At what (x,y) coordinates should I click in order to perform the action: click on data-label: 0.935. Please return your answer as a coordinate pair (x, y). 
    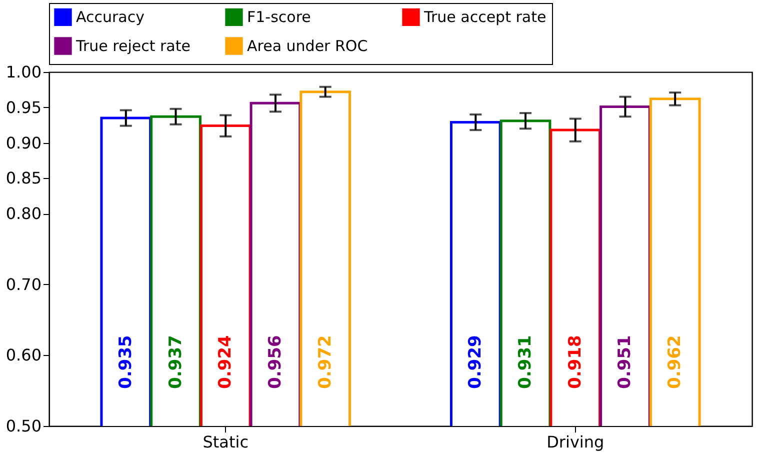
    Looking at the image, I should click on (126, 362).